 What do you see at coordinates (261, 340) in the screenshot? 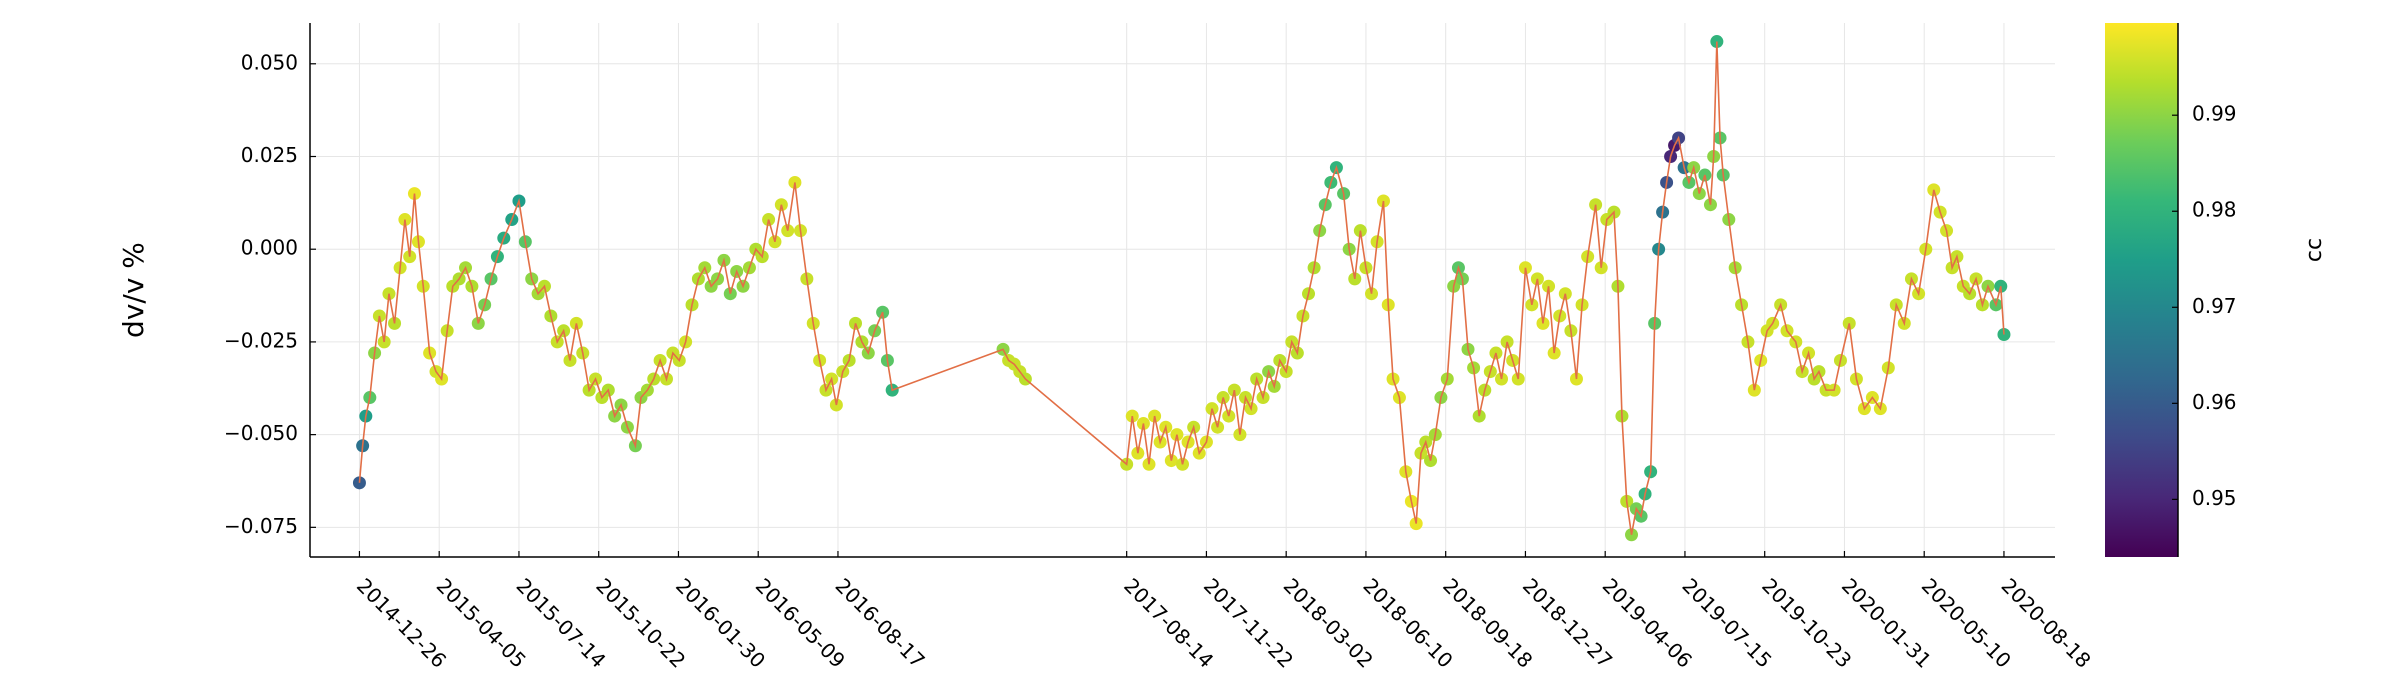
I see `y-tick-label: −0.025` at bounding box center [261, 340].